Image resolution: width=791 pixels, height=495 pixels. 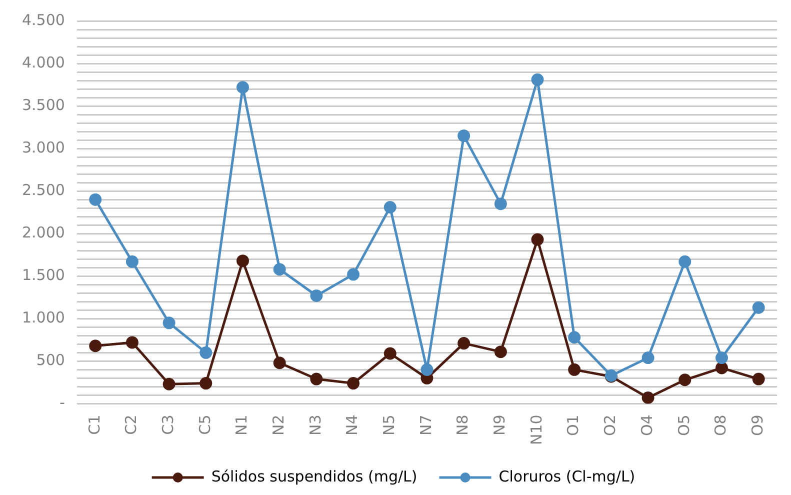 What do you see at coordinates (463, 425) in the screenshot?
I see `x-tick-label: N8` at bounding box center [463, 425].